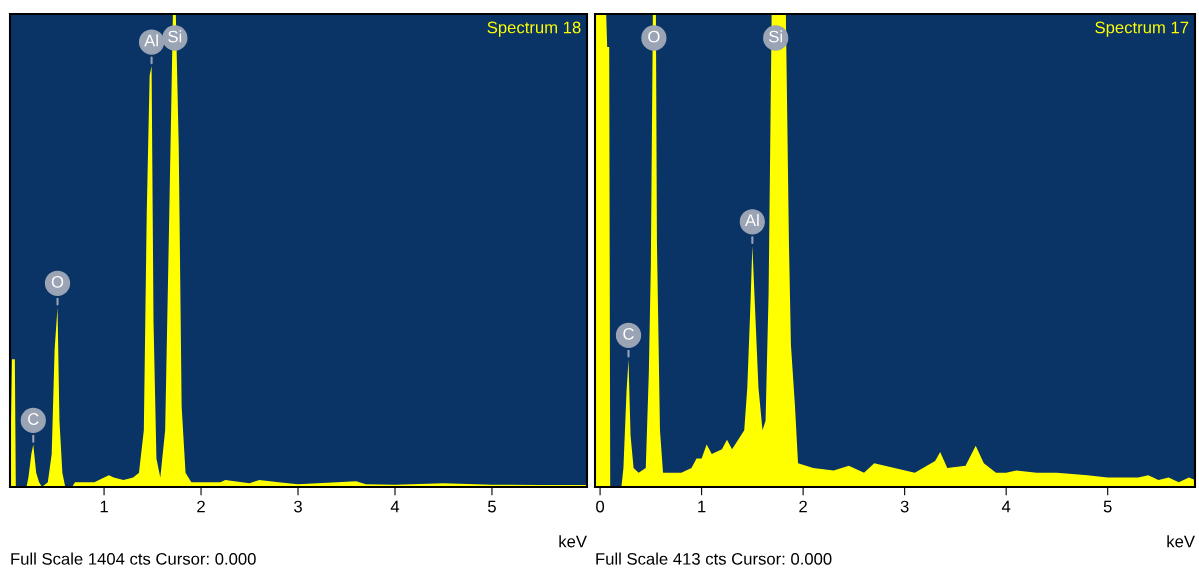  Describe the element at coordinates (1142, 29) in the screenshot. I see `chart-title: Spectrum 17` at that location.